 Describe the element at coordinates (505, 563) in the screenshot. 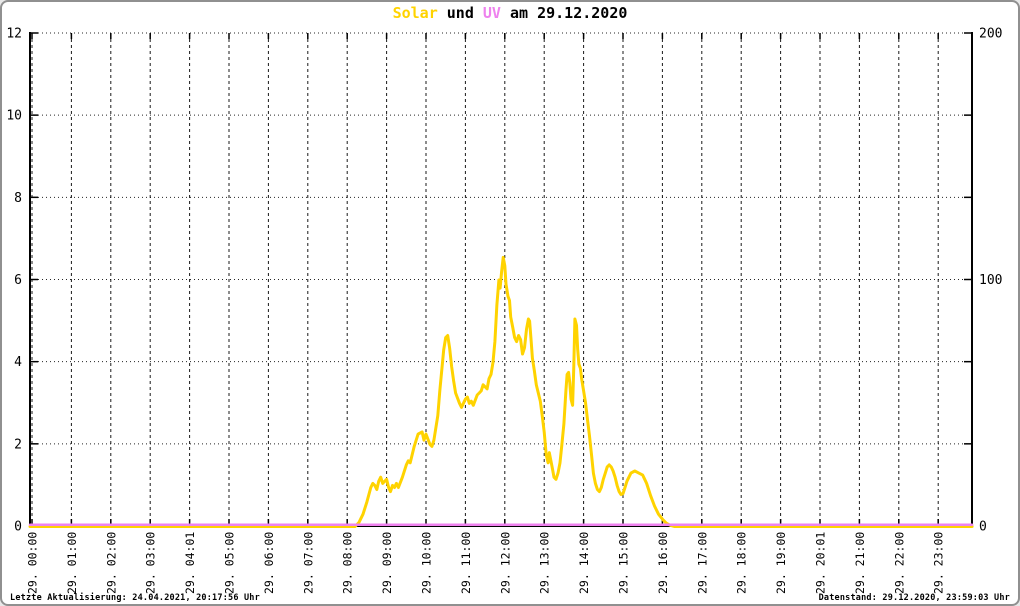

I see `svg-text: 29. 12:00` at that location.